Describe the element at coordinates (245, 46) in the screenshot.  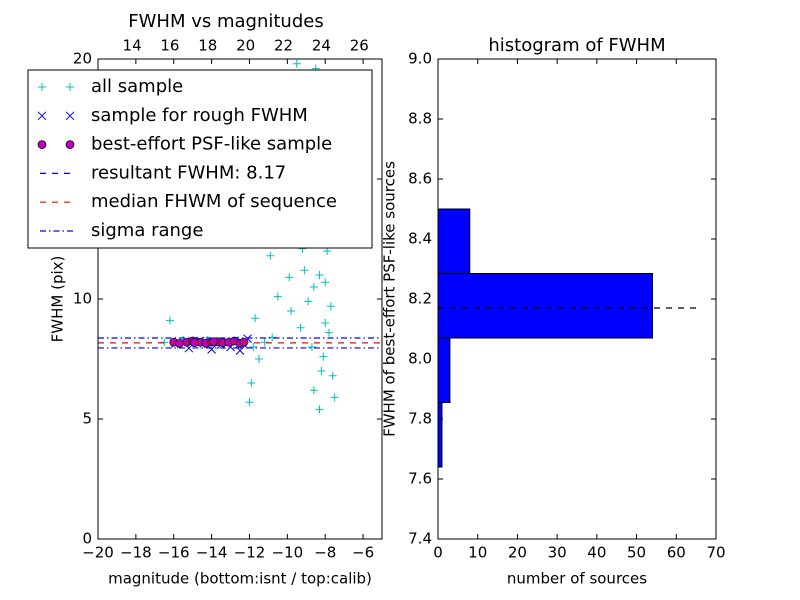
I see `x2-tick-label: 20` at that location.